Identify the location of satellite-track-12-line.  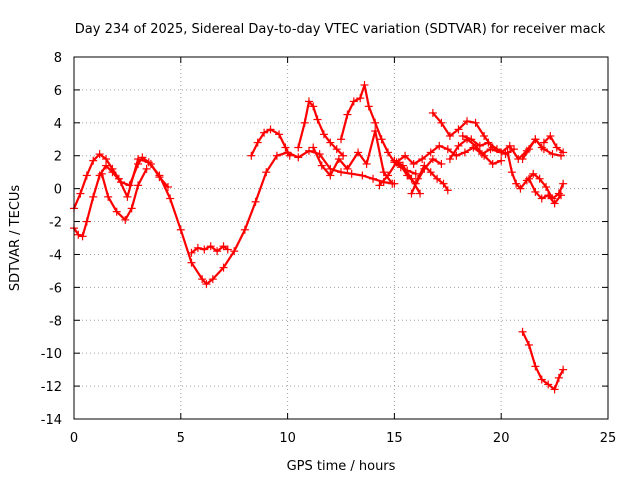
(420, 171).